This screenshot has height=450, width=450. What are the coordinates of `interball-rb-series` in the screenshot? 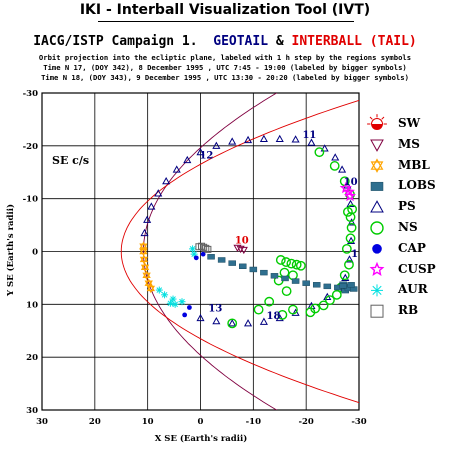 It's located at (203, 247).